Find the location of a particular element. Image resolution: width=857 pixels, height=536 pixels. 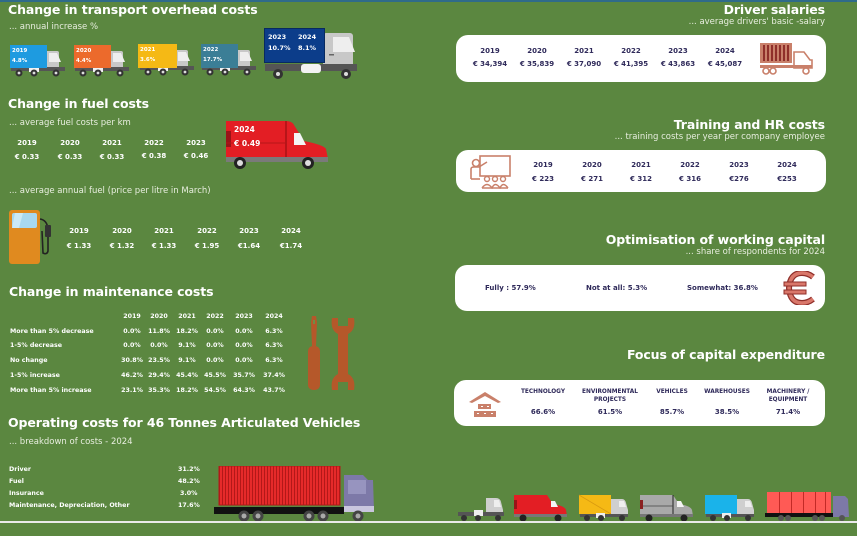

capex-value: 71.4% is located at coordinates (788, 412).